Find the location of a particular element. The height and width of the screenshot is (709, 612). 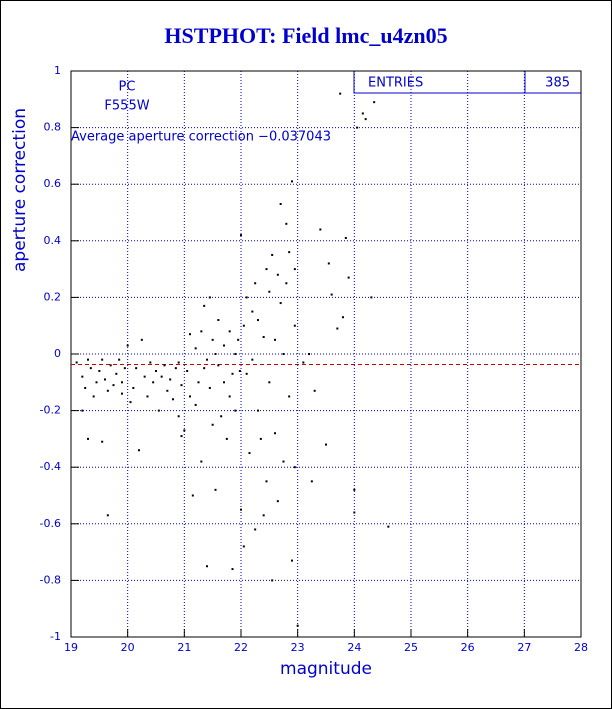

x-tick-label: 19 is located at coordinates (71, 647).